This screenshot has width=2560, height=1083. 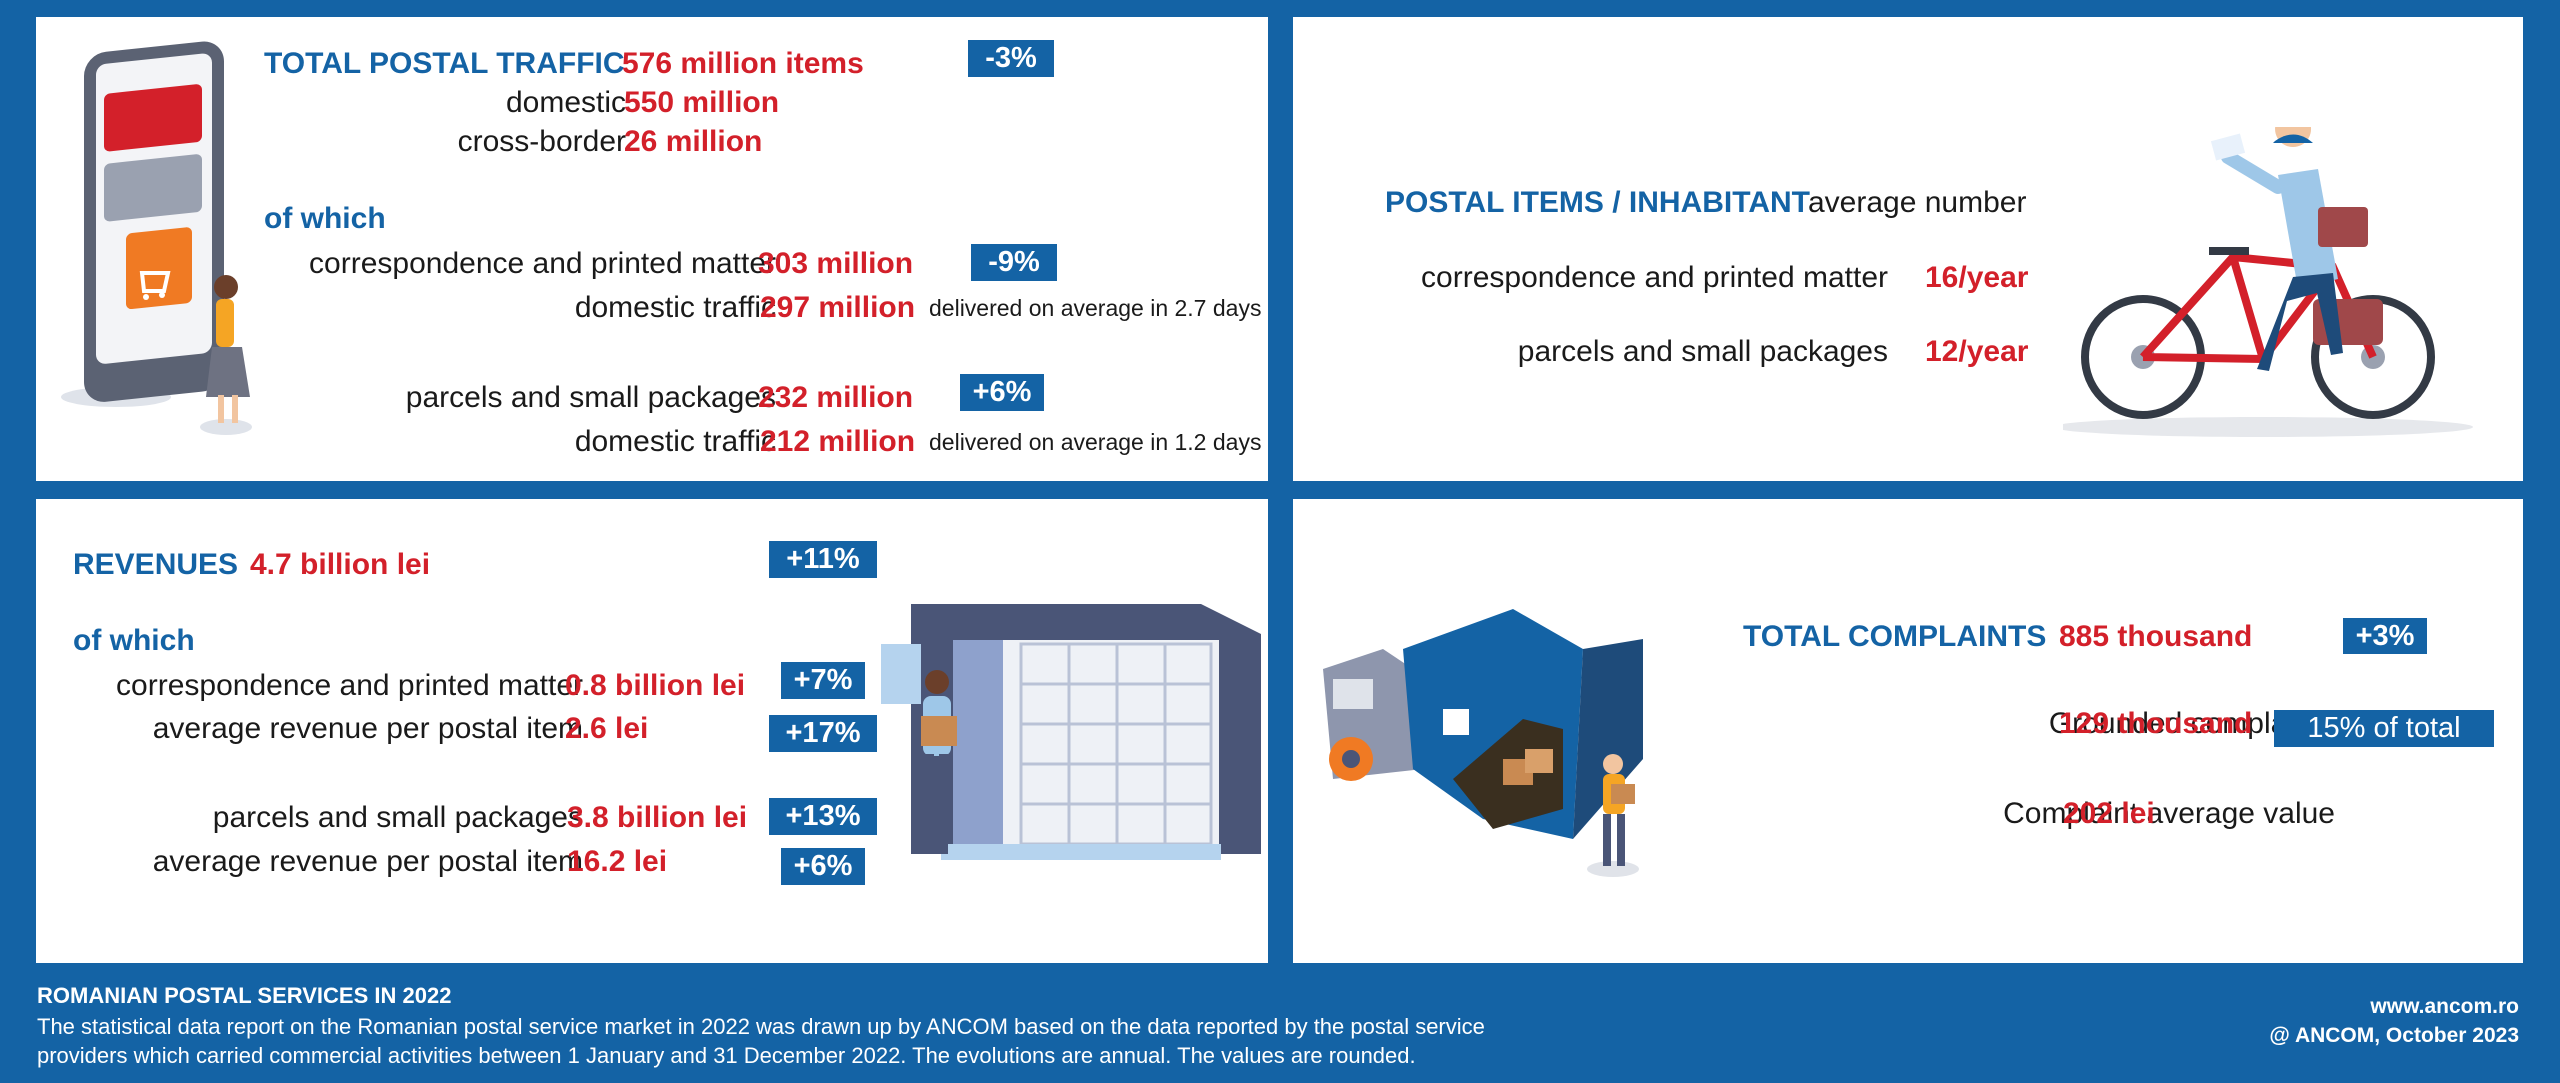 I want to click on cyclist-courier-illustration, so click(x=2268, y=282).